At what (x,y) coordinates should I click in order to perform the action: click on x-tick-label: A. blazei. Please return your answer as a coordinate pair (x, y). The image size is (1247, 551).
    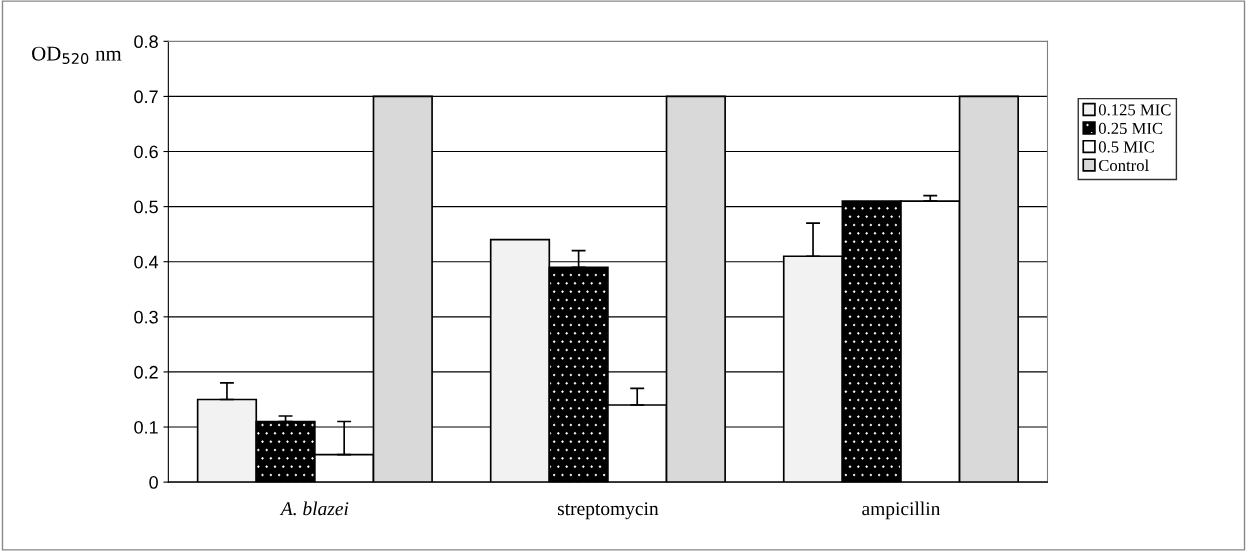
    Looking at the image, I should click on (314, 508).